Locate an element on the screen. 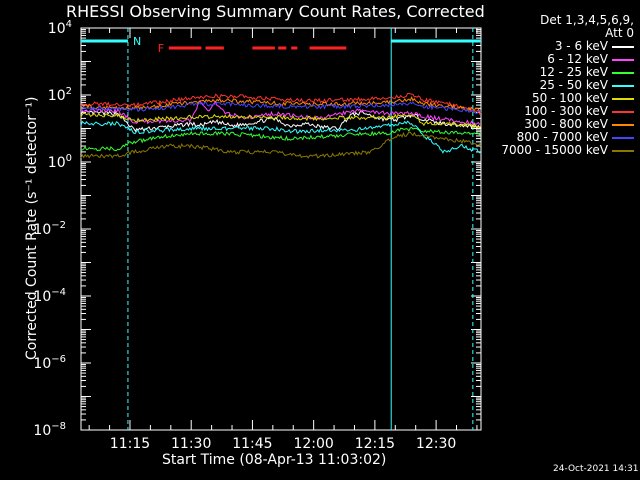 The image size is (640, 480). legend-label: 12 - 25 keV is located at coordinates (573, 72).